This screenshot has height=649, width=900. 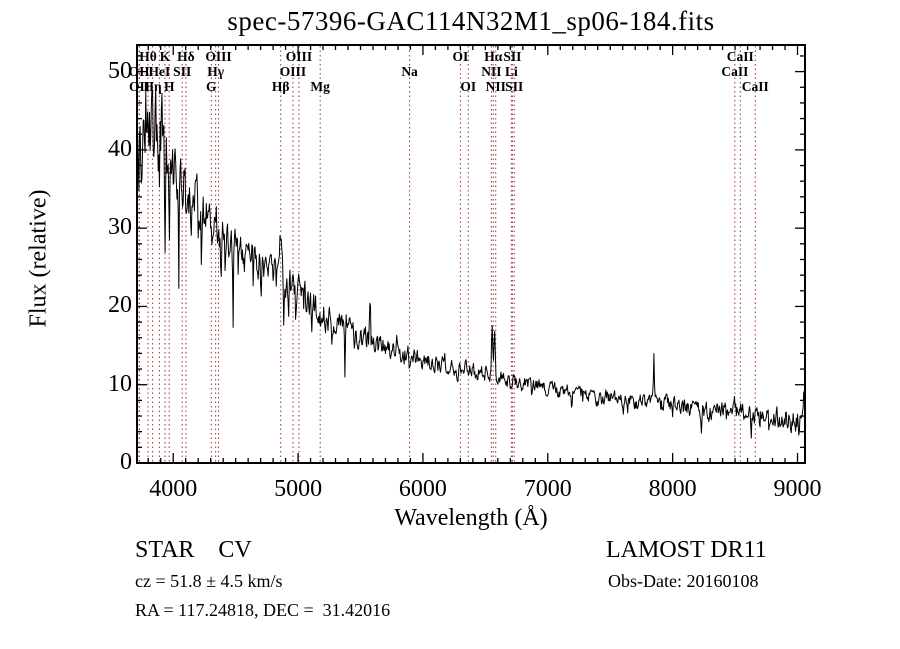 What do you see at coordinates (211, 86) in the screenshot?
I see `line-label-G: G` at bounding box center [211, 86].